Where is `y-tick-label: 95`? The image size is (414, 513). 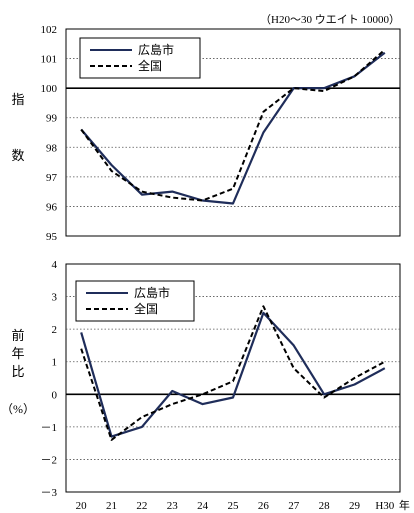 y-tick-label: 95 is located at coordinates (52, 237).